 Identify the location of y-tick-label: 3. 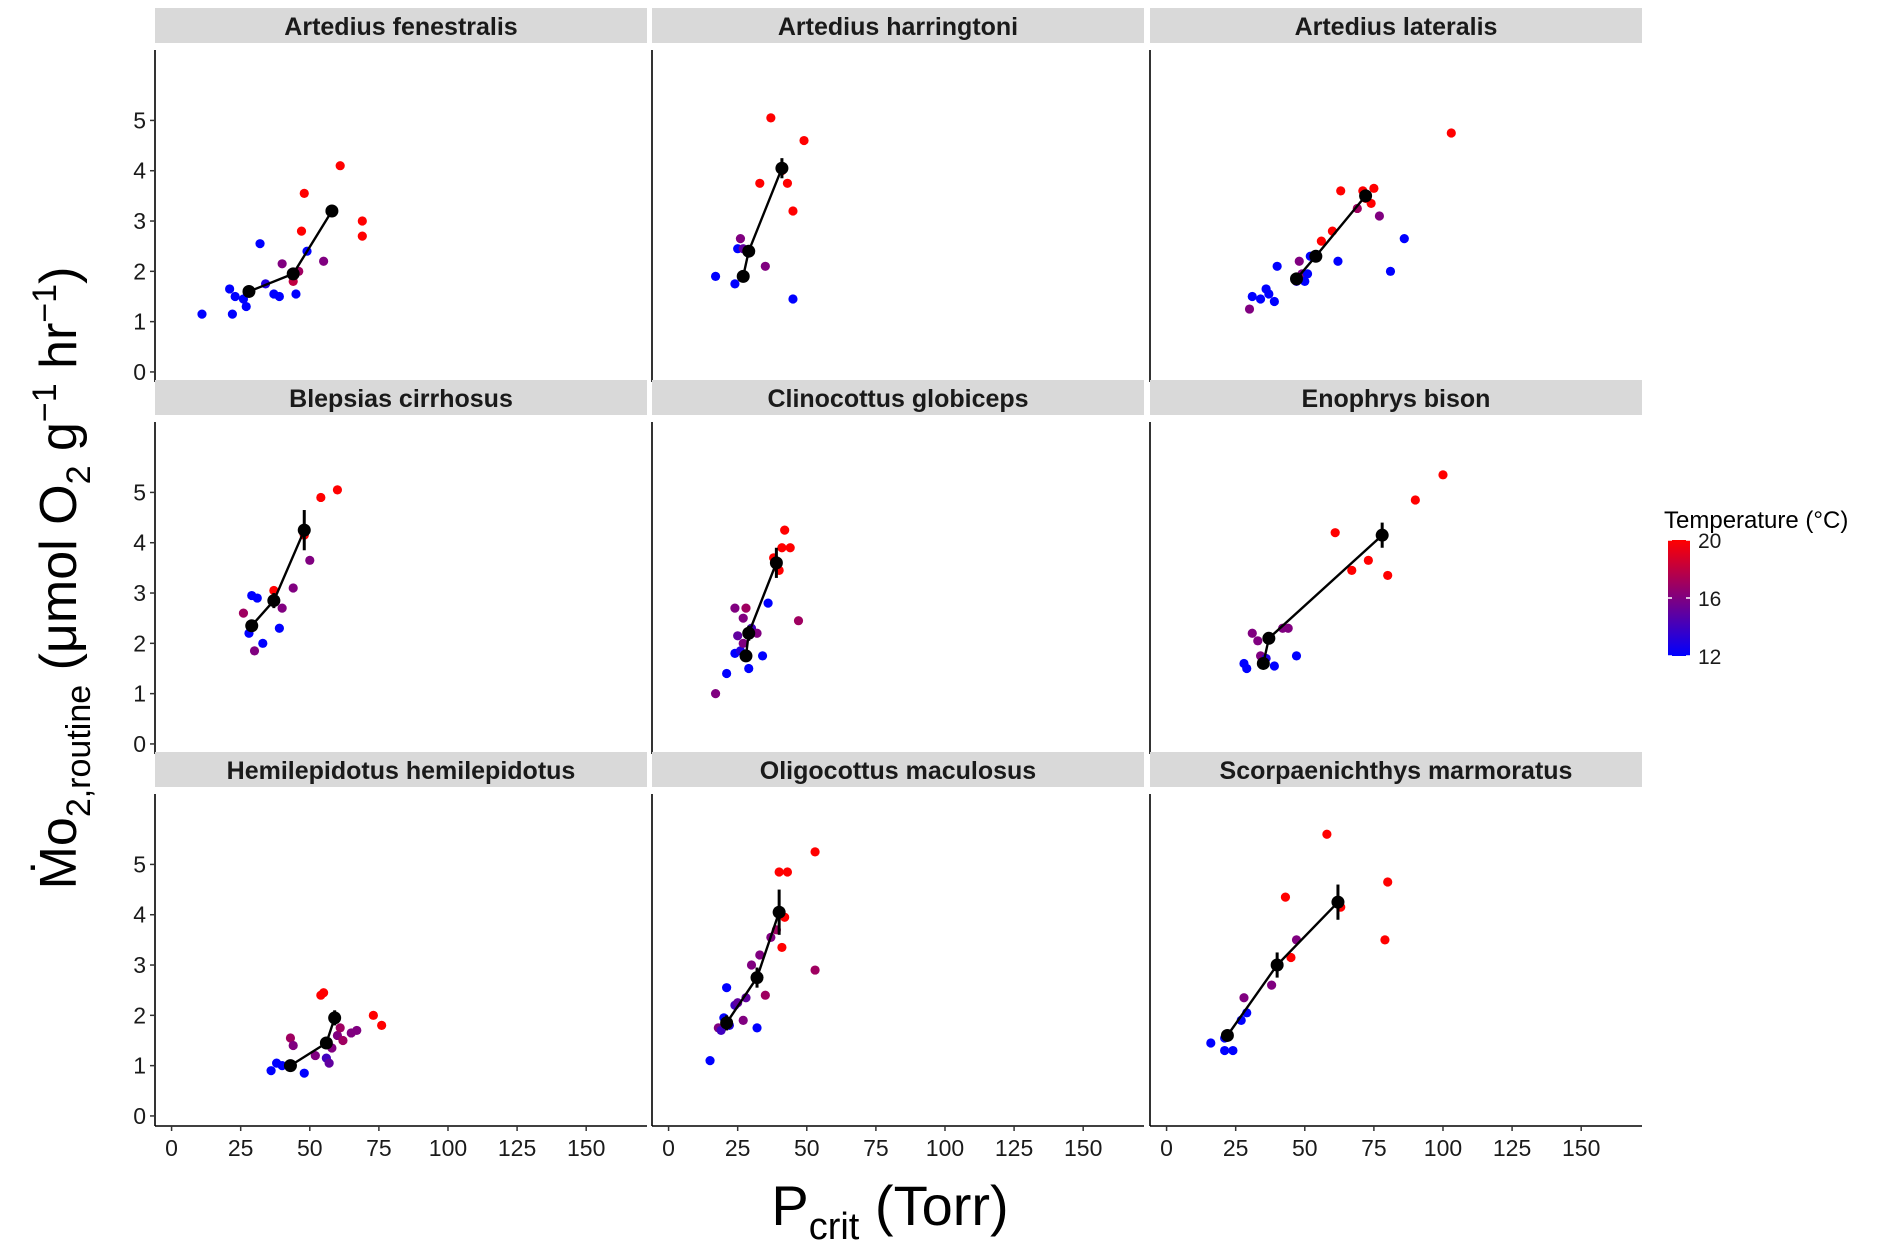
(139, 965).